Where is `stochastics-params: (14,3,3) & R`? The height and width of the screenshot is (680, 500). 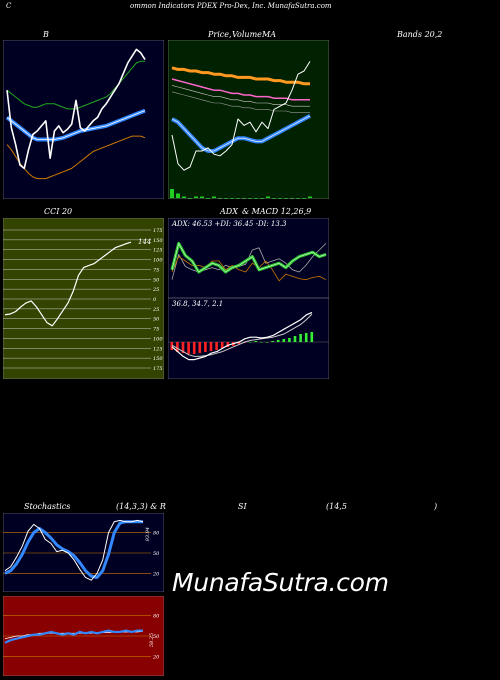 stochastics-params: (14,3,3) & R is located at coordinates (141, 506).